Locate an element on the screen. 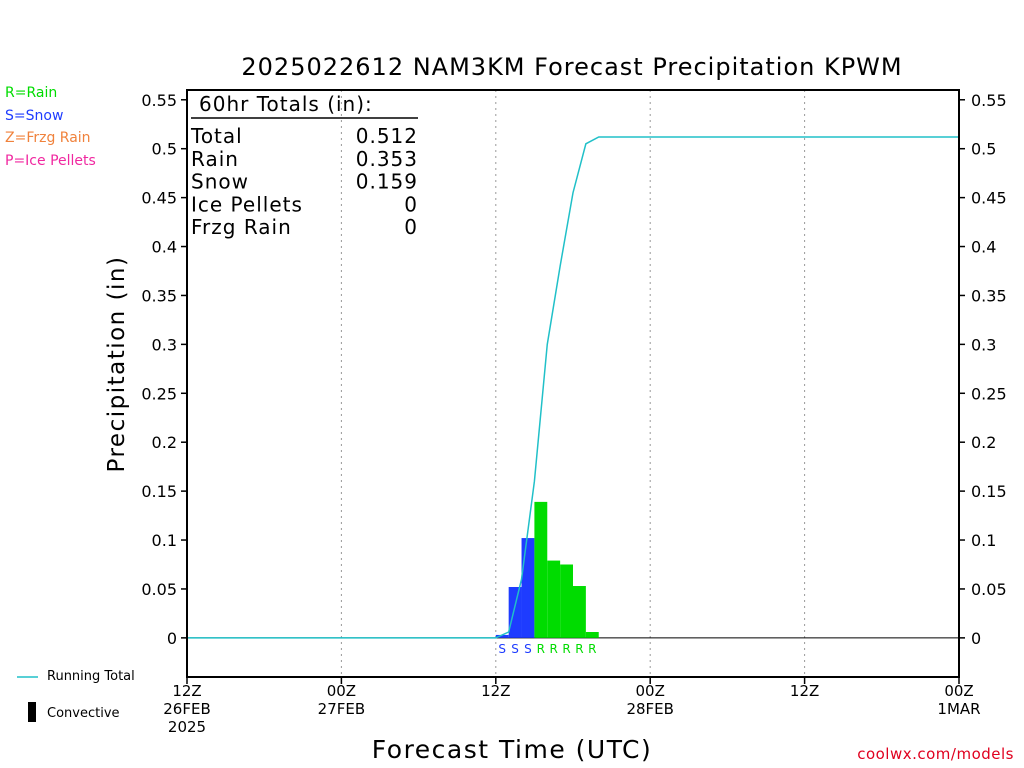 Image resolution: width=1024 pixels, height=768 pixels. y-tick-label-right: 0.2 is located at coordinates (983, 442).